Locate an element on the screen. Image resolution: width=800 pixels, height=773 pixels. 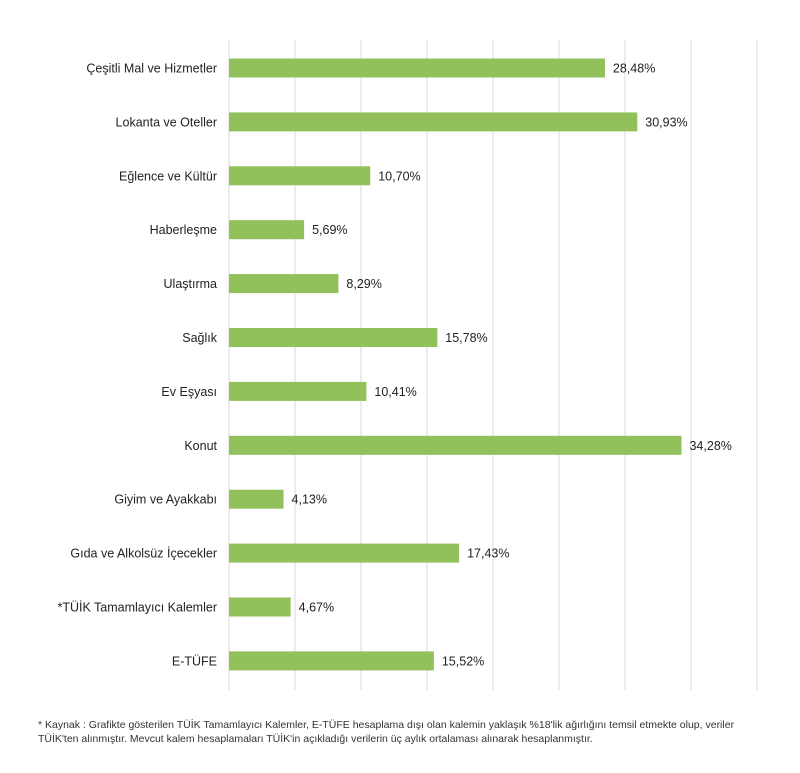
category-label: Giyim ve Ayakkabı is located at coordinates (165, 500).